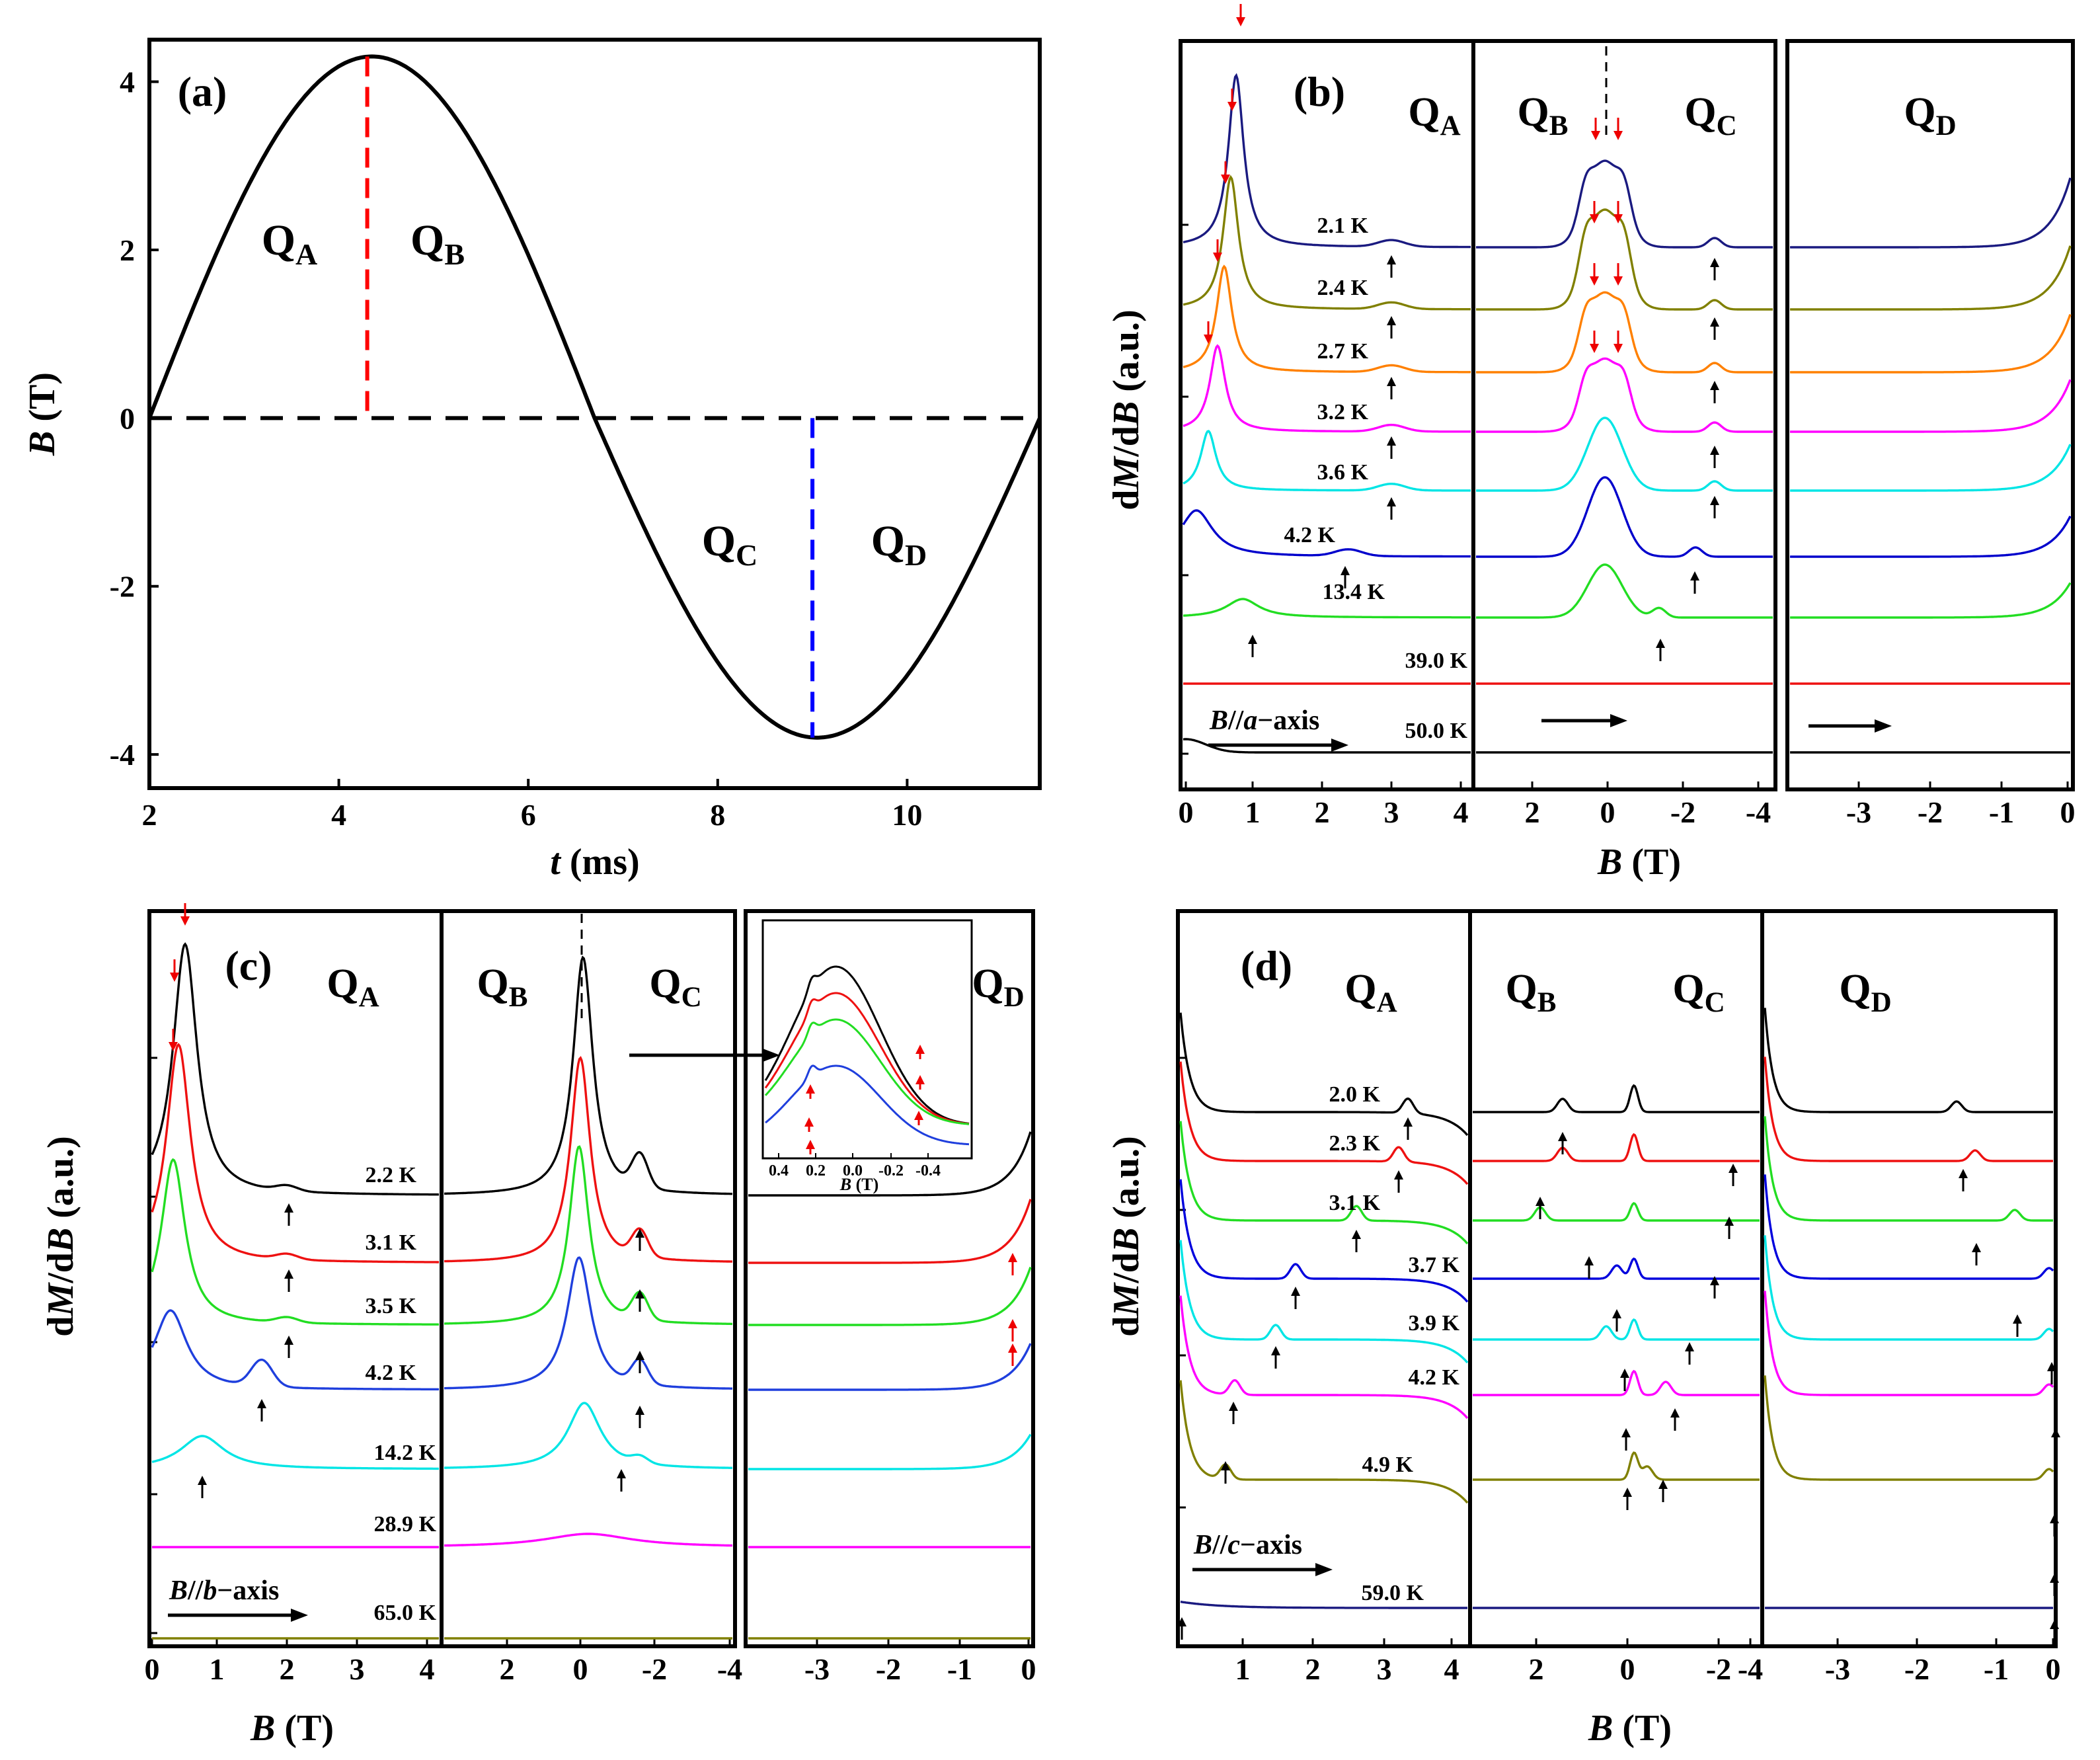  I want to click on y-tick-label: 0, so click(128, 418).